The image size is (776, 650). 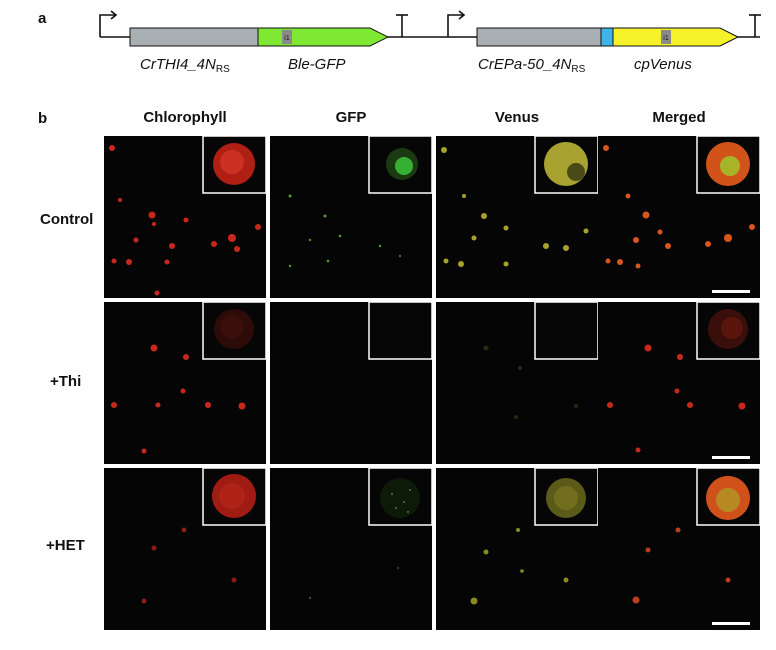 What do you see at coordinates (517, 117) in the screenshot?
I see `column-header-venus: Venus` at bounding box center [517, 117].